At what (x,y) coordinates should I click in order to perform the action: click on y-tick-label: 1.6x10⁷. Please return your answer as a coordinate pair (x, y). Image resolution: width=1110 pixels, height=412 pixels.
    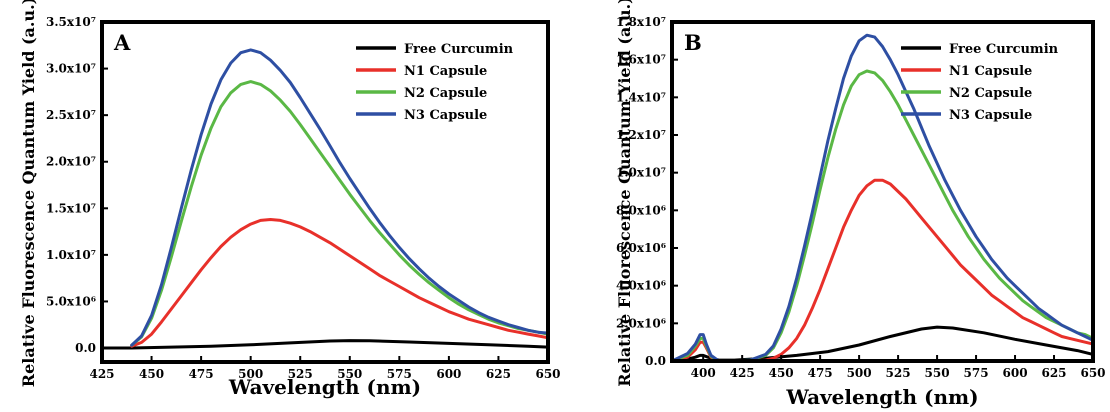
    Looking at the image, I should click on (641, 60).